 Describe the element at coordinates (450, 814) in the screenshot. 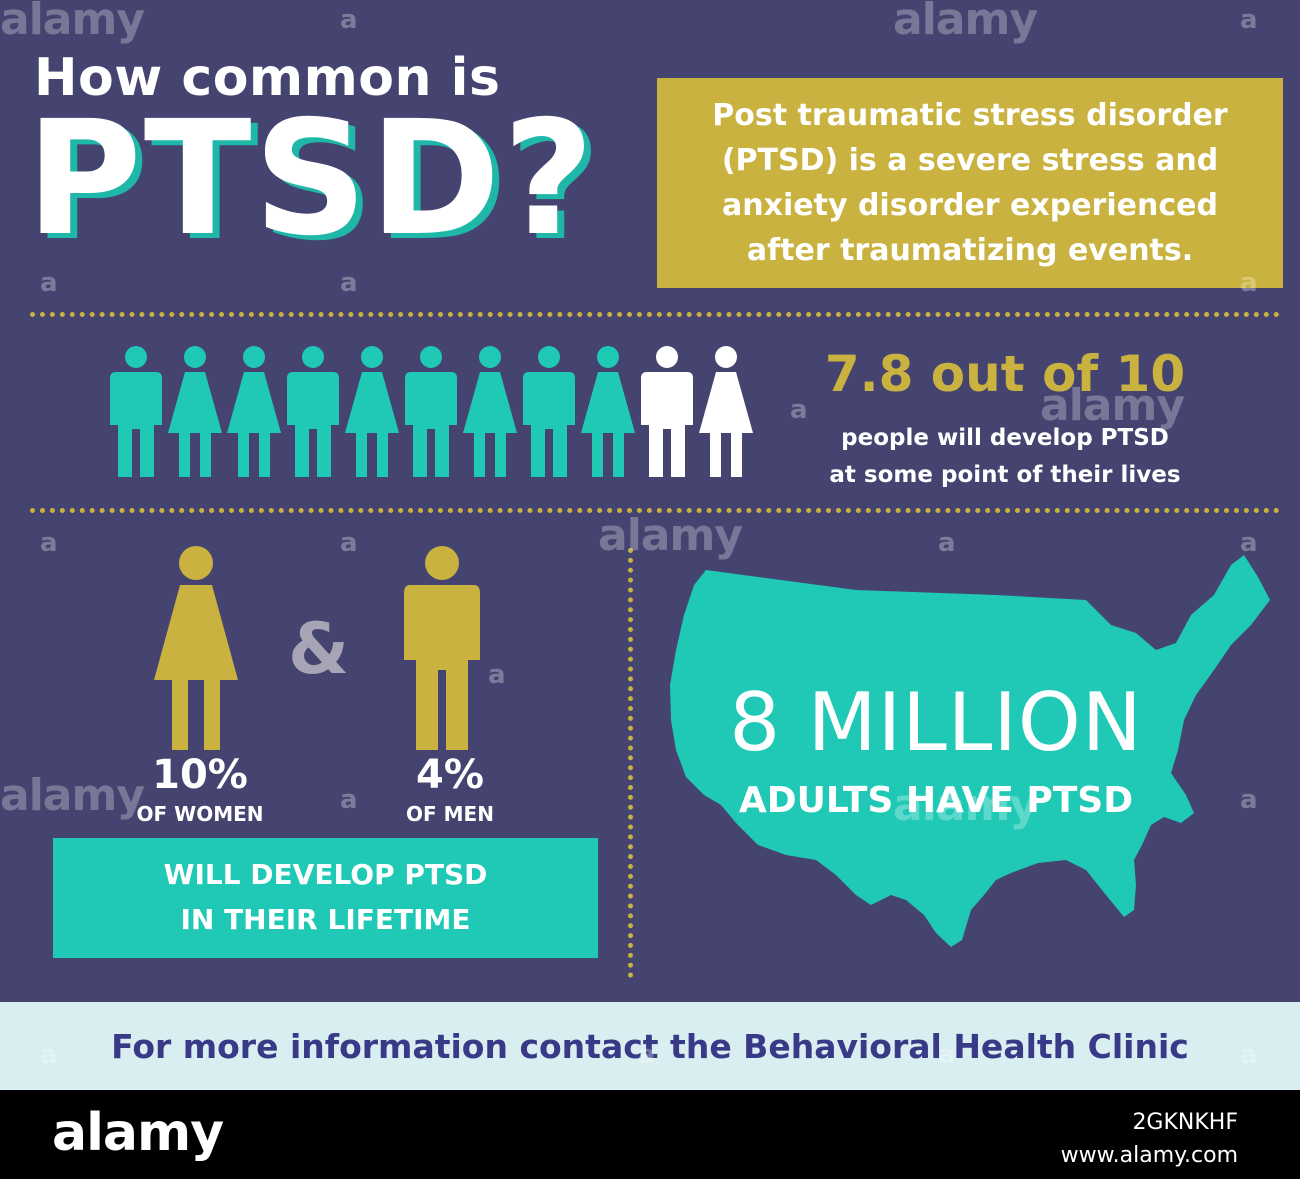

I see `men-label: OF MEN` at that location.